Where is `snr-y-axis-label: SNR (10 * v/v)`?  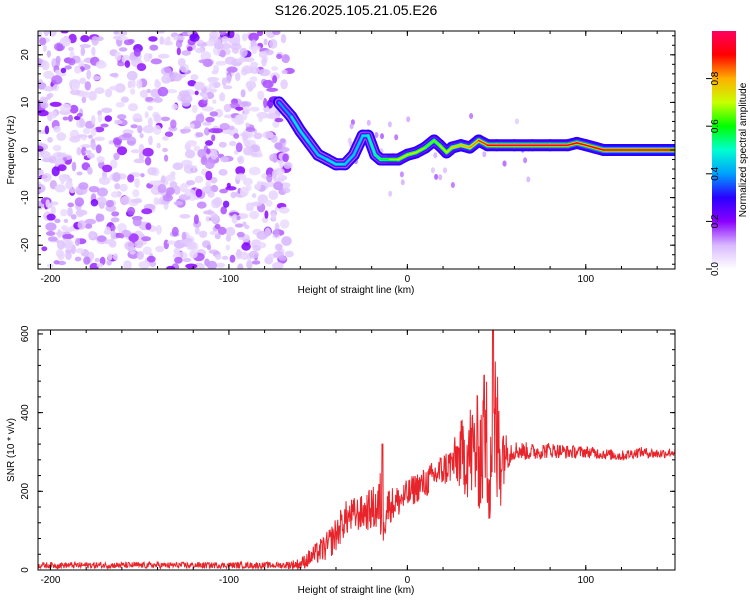
snr-y-axis-label: SNR (10 * v/v) is located at coordinates (11, 450).